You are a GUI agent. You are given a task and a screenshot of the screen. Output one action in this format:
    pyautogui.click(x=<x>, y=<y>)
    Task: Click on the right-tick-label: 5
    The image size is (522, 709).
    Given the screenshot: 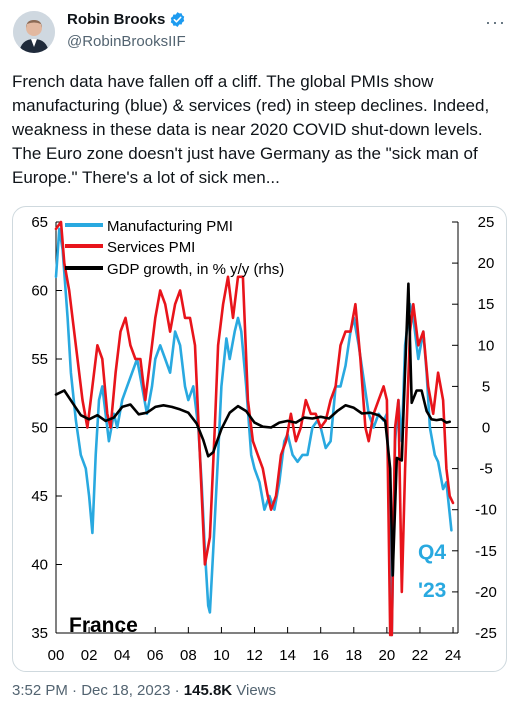 What is the action you would take?
    pyautogui.click(x=486, y=386)
    